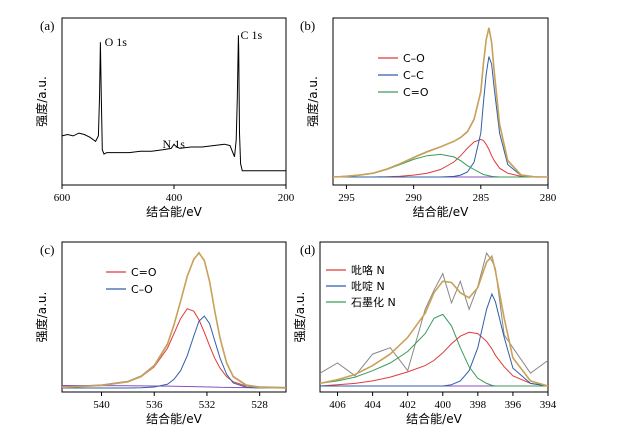 The image size is (636, 432). What do you see at coordinates (337, 405) in the screenshot?
I see `x-tick-label: 406` at bounding box center [337, 405].